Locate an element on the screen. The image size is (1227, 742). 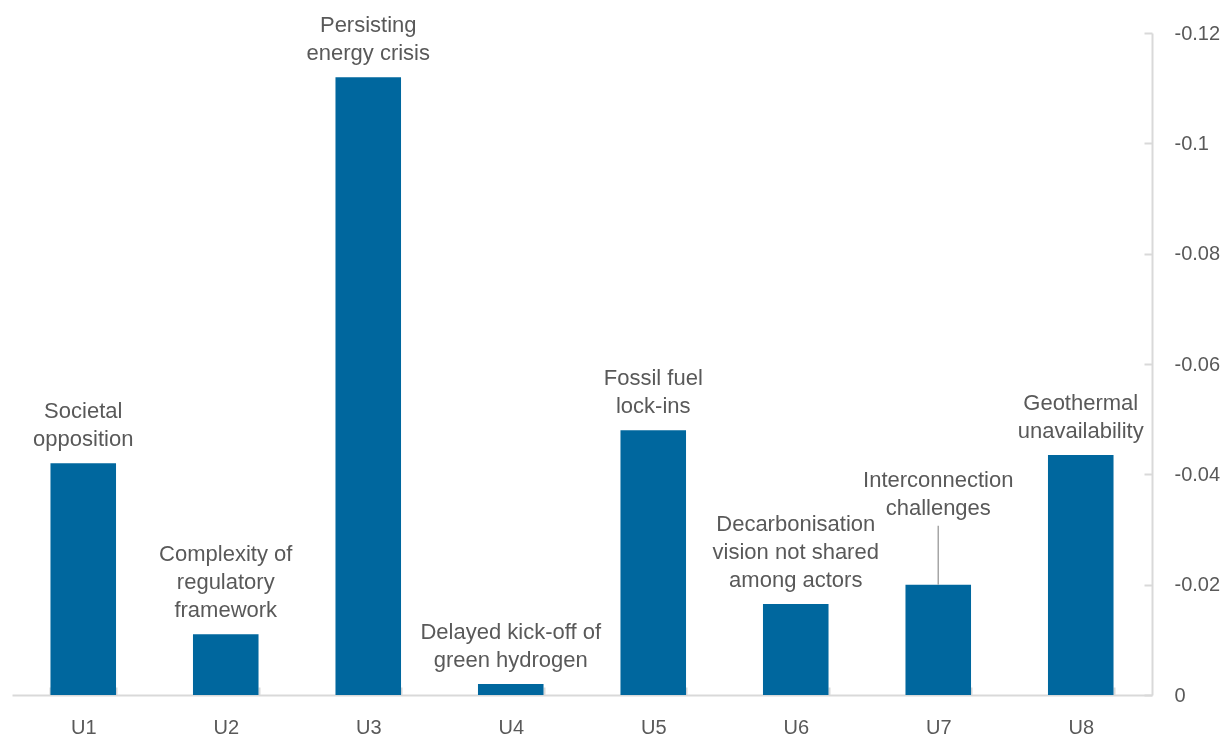
x-tick-label: U4 is located at coordinates (511, 726).